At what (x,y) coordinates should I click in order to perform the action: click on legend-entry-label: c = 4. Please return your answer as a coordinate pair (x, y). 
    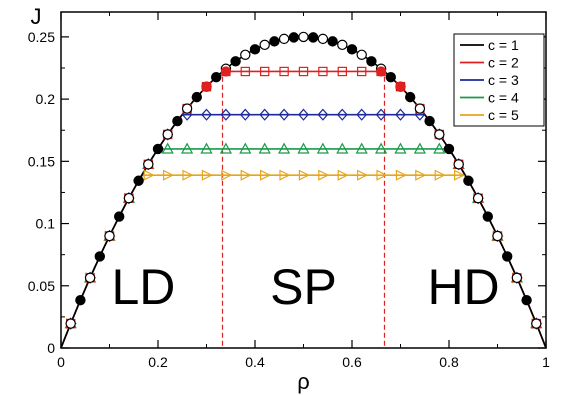
    Looking at the image, I should click on (503, 98).